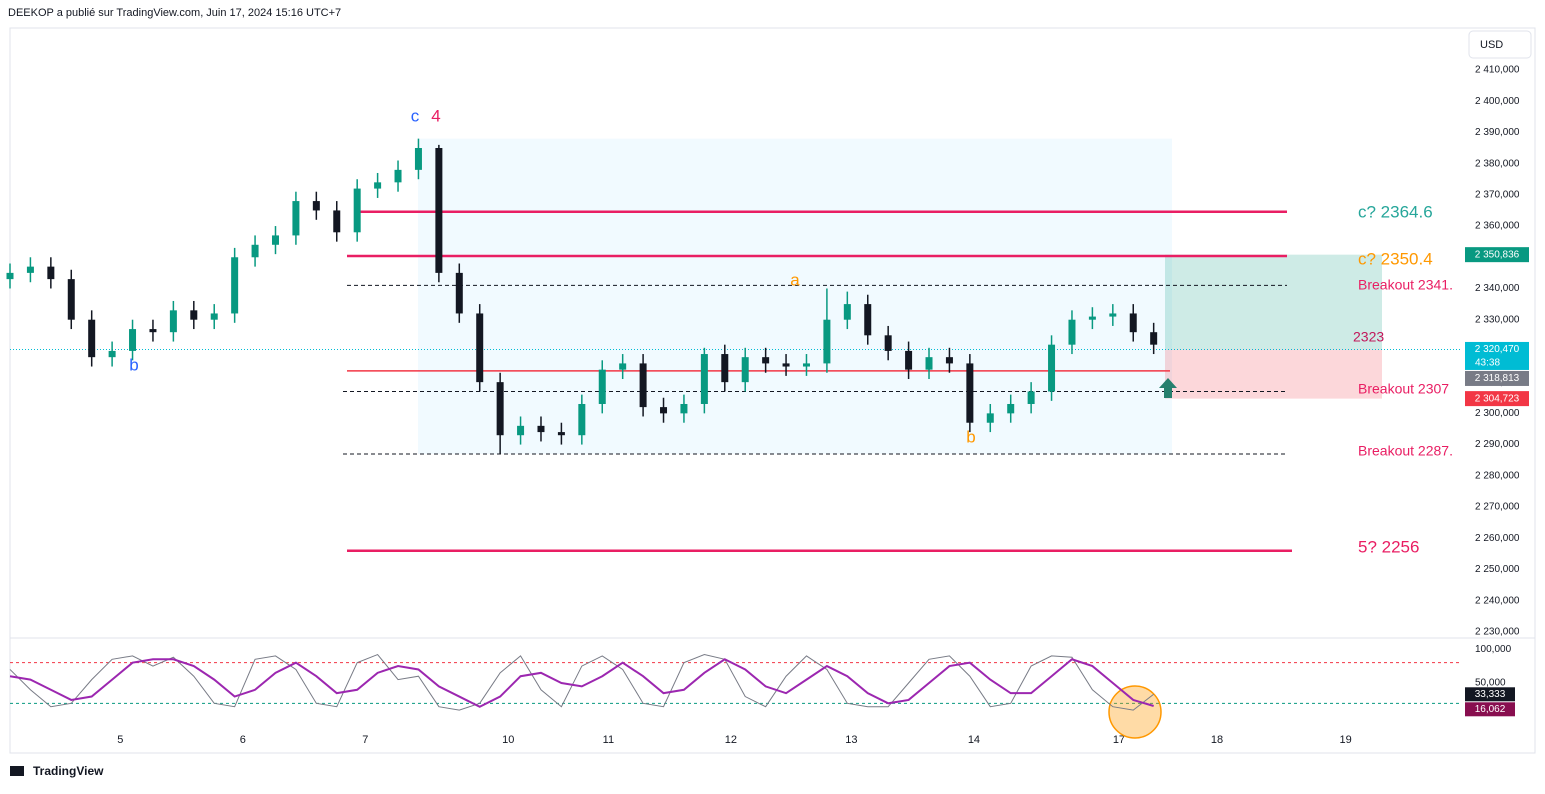  I want to click on x-tick-label: 10, so click(508, 740).